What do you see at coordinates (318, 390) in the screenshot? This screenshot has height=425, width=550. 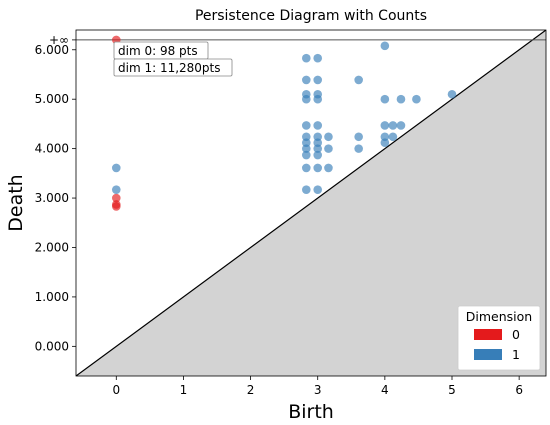 I see `x-tick-label: 3` at bounding box center [318, 390].